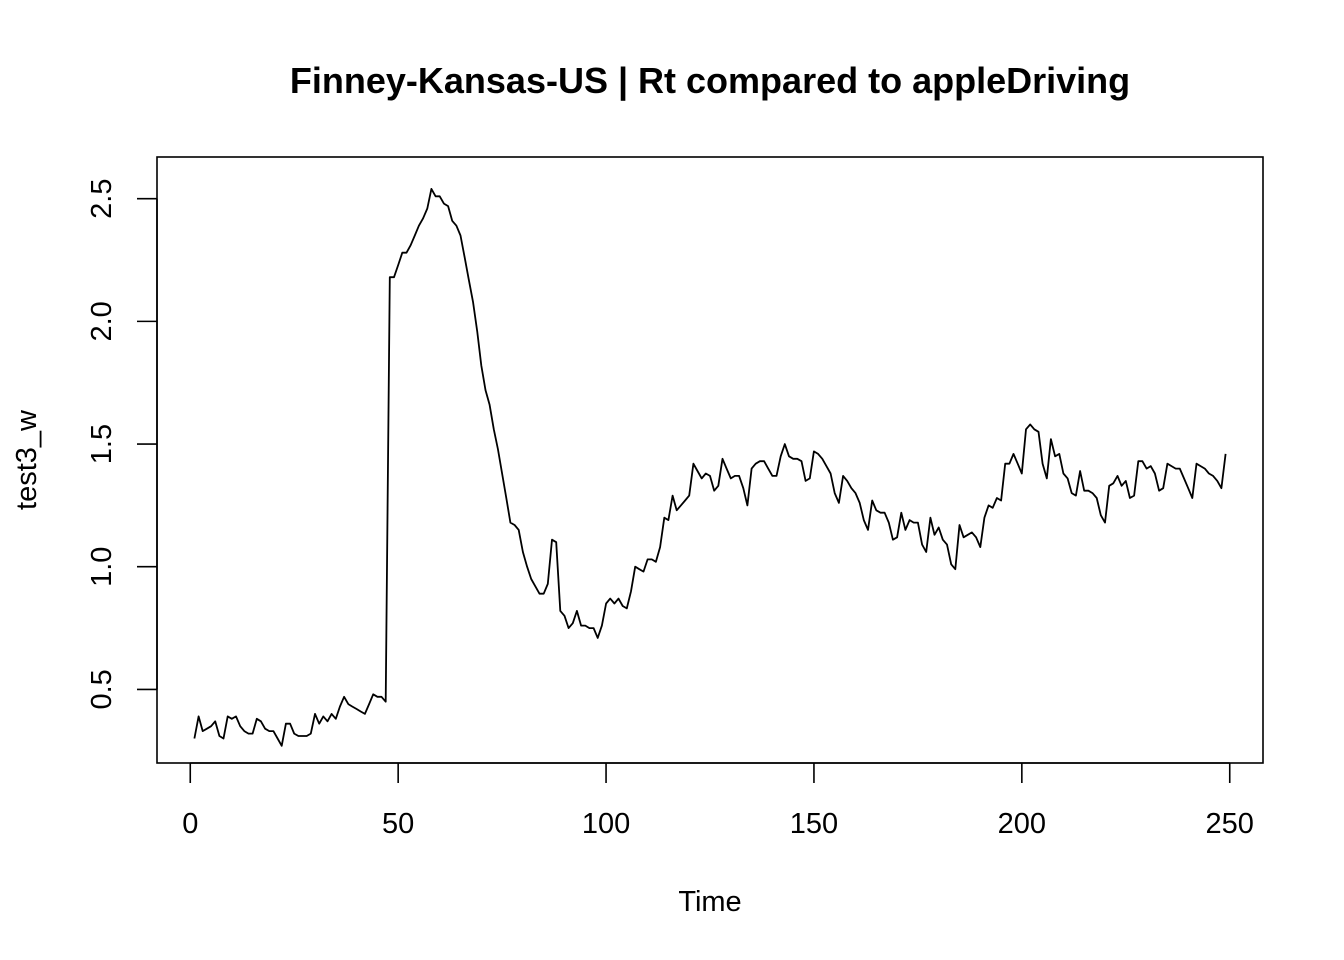  Describe the element at coordinates (1230, 824) in the screenshot. I see `x-tick-label: 250` at that location.